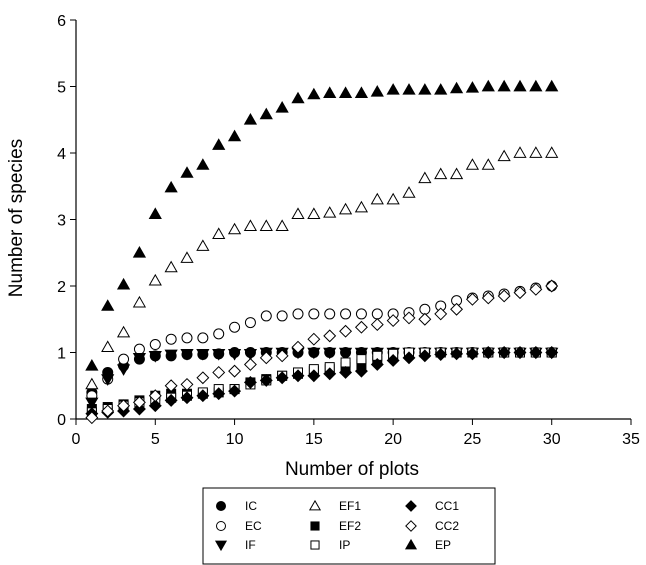 Image resolution: width=646 pixels, height=565 pixels. What do you see at coordinates (251, 506) in the screenshot?
I see `legend-label-ic: IC` at bounding box center [251, 506].